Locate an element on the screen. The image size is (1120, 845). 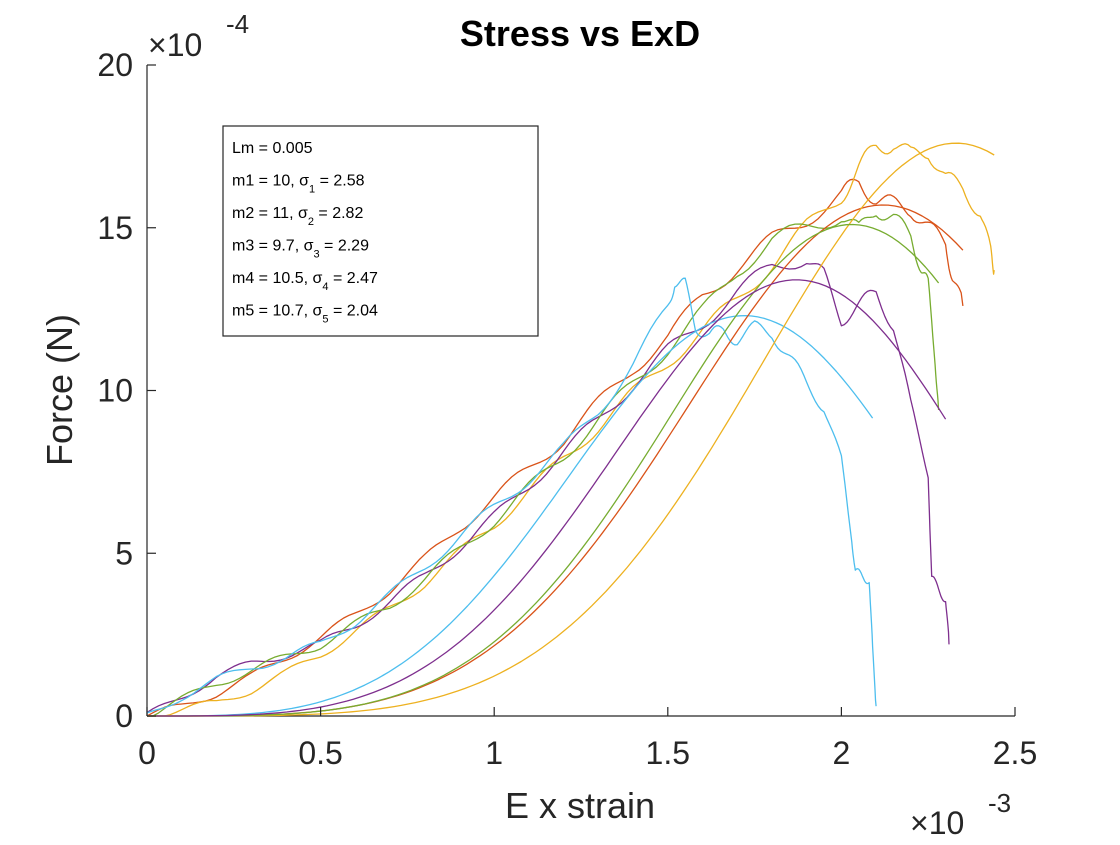
y-tick-label: 0 is located at coordinates (124, 716).